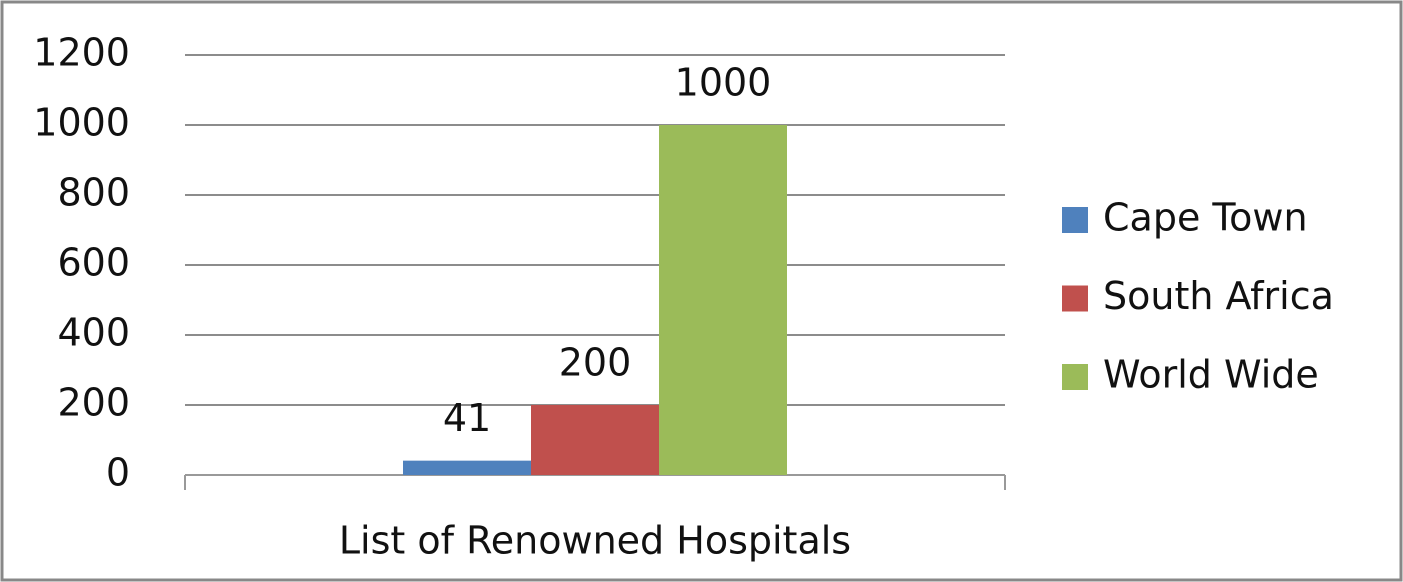 This screenshot has width=1403, height=582. I want to click on y-tick-label: 1200, so click(81, 53).